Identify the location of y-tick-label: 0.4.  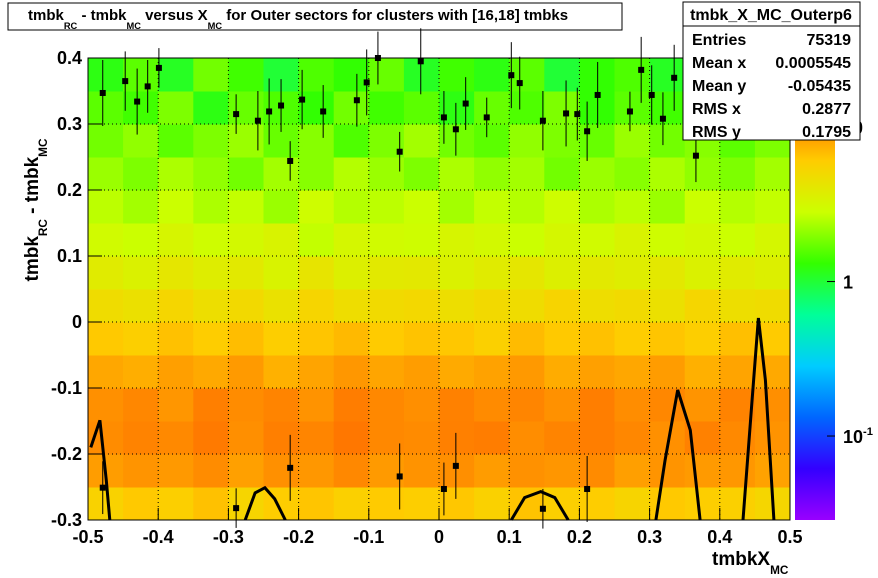
(69, 58).